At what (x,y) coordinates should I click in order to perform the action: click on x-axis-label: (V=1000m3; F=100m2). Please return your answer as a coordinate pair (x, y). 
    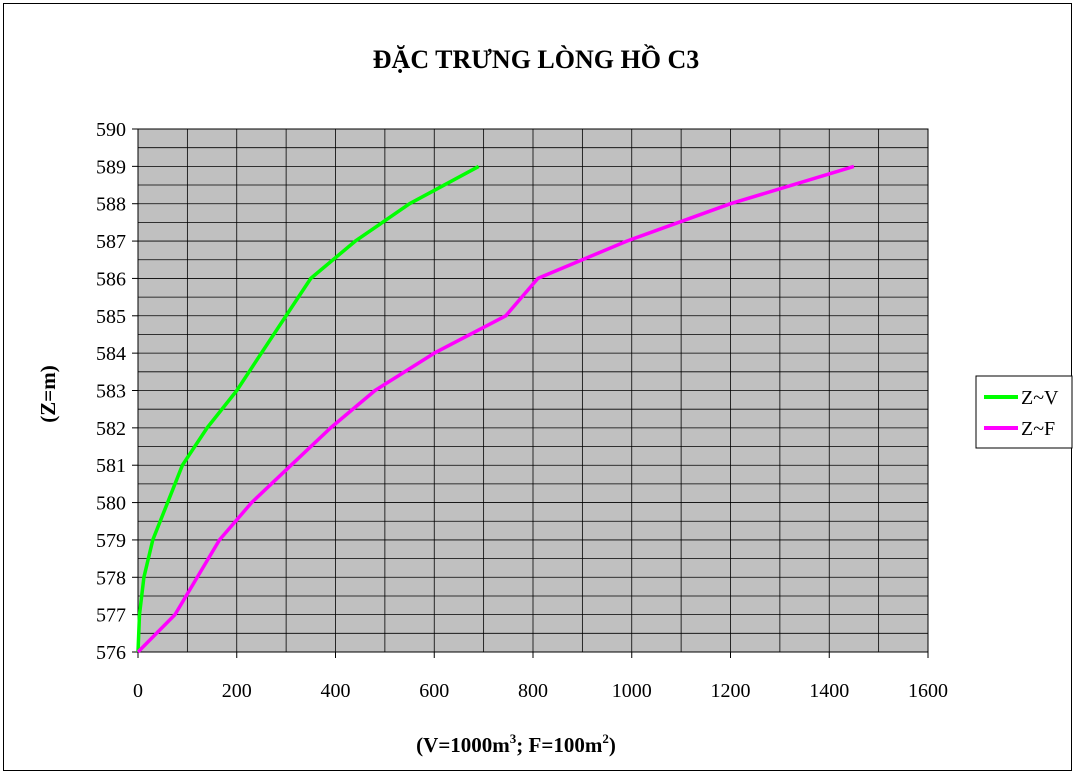
    Looking at the image, I should click on (516, 744).